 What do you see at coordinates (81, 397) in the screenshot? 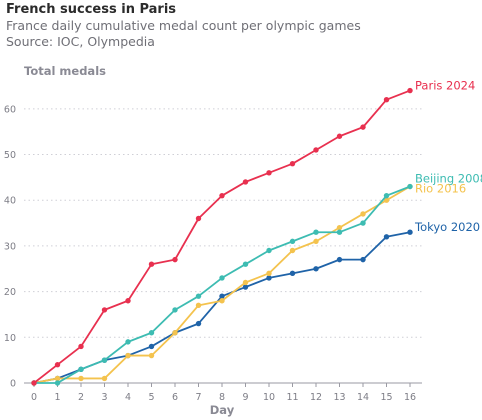
I see `x-tick-label: 2` at bounding box center [81, 397].